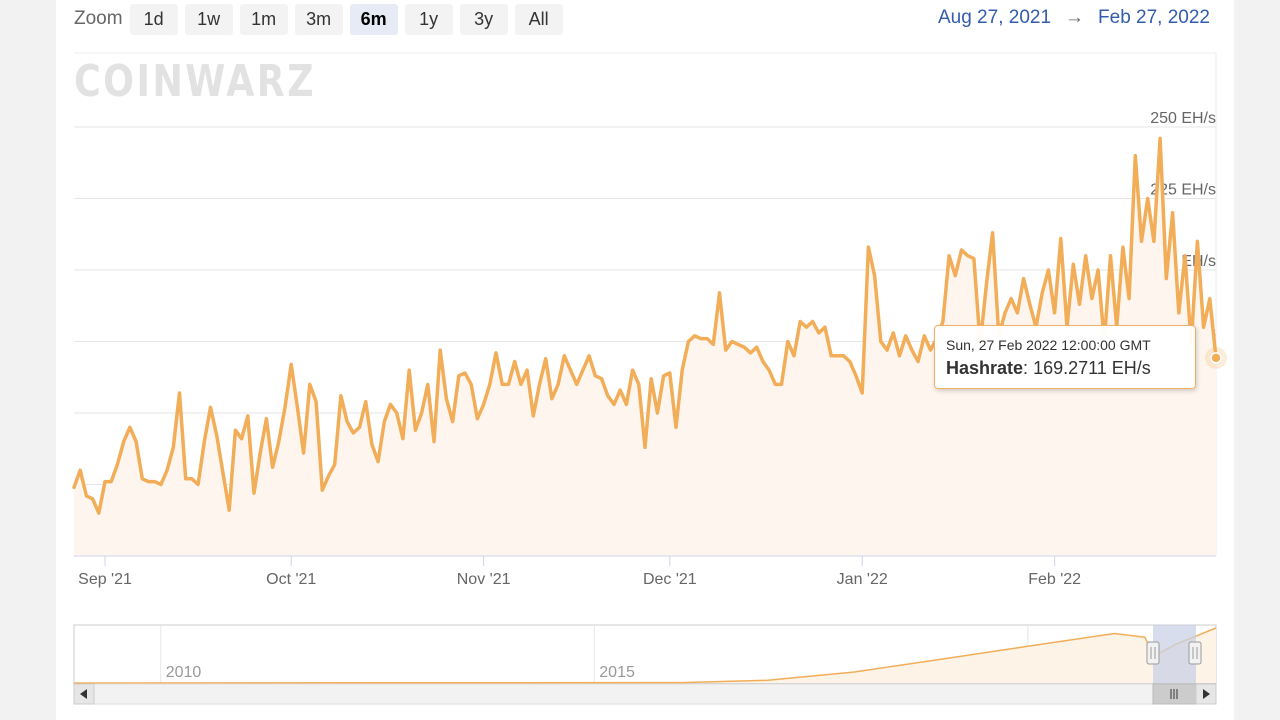 The width and height of the screenshot is (1280, 720). What do you see at coordinates (1153, 653) in the screenshot?
I see `navigator-left-handle` at bounding box center [1153, 653].